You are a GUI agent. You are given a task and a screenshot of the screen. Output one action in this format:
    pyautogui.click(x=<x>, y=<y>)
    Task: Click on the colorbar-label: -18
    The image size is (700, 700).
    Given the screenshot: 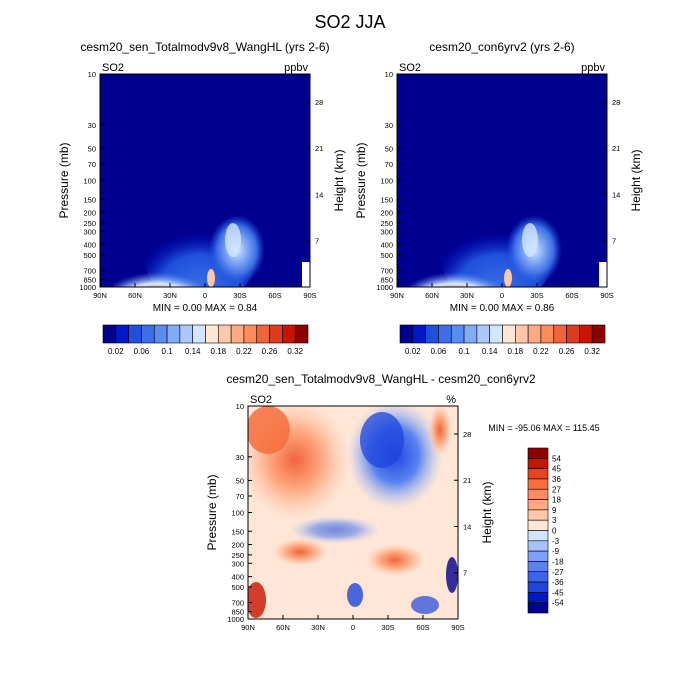 What is the action you would take?
    pyautogui.click(x=558, y=561)
    